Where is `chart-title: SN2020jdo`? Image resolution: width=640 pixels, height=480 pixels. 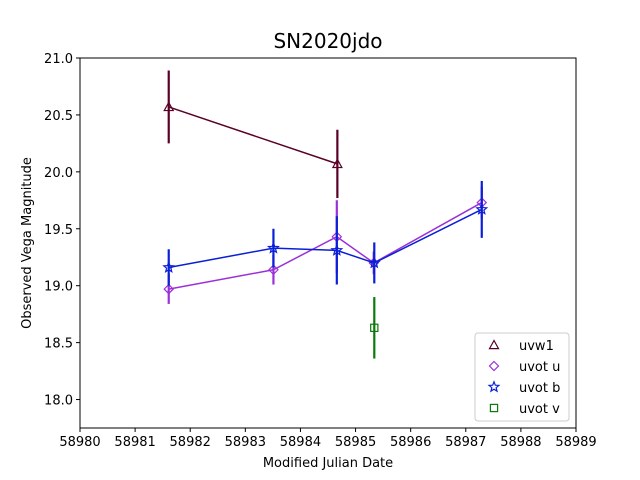
chart-title: SN2020jdo is located at coordinates (327, 41).